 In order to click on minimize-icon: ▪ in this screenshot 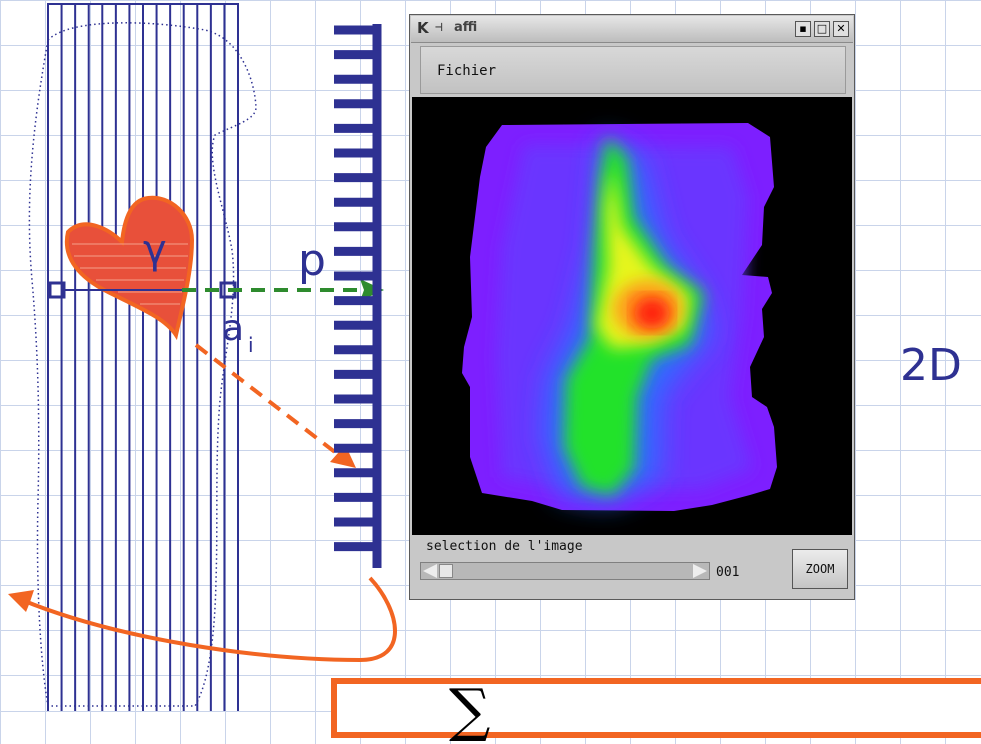, I will do `click(803, 29)`.